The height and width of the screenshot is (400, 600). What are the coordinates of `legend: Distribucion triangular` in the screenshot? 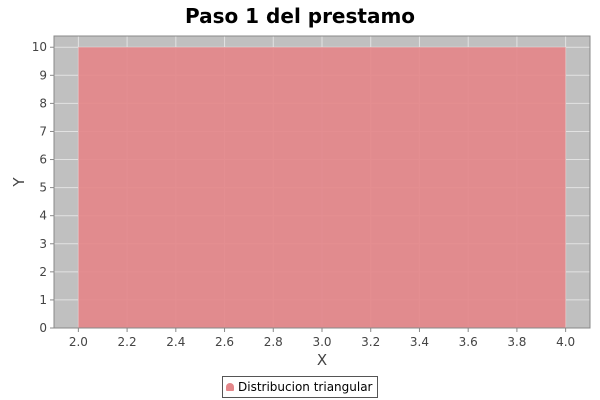 It's located at (300, 387).